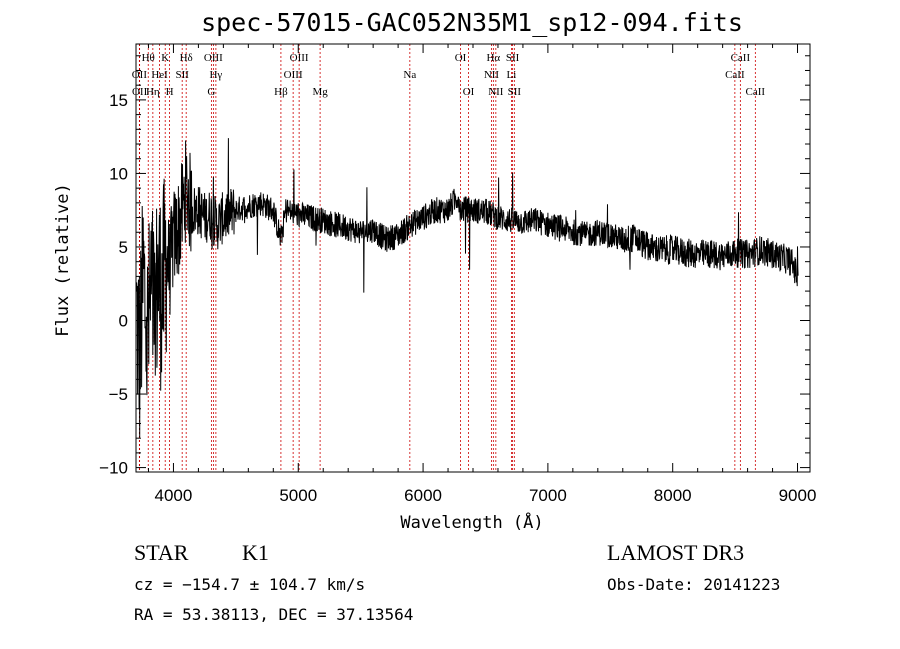 Image resolution: width=900 pixels, height=649 pixels. Describe the element at coordinates (148, 58) in the screenshot. I see `emission-line-label: Hθ` at that location.